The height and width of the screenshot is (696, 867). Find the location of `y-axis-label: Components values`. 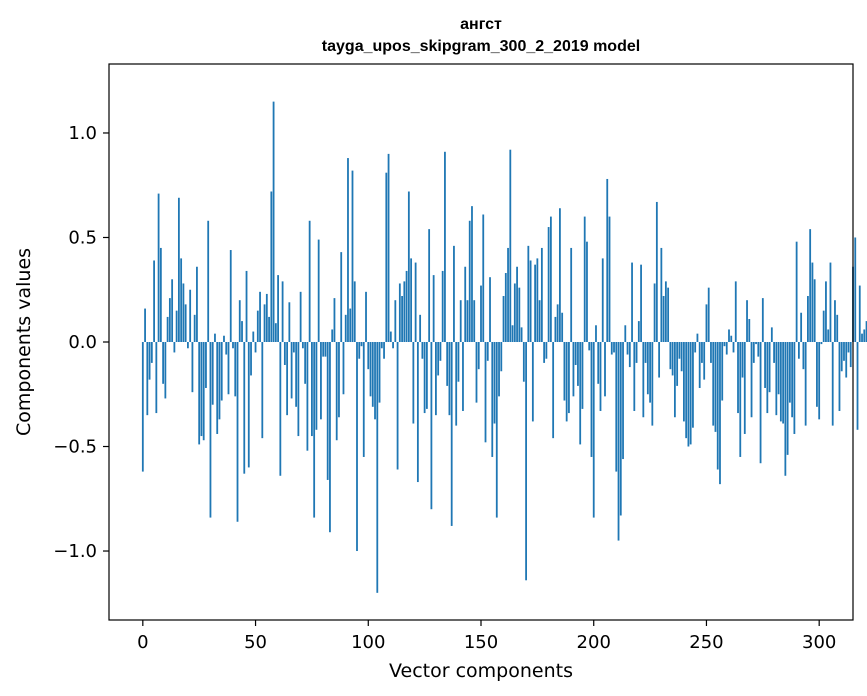

y-axis-label: Components values is located at coordinates (24, 342).